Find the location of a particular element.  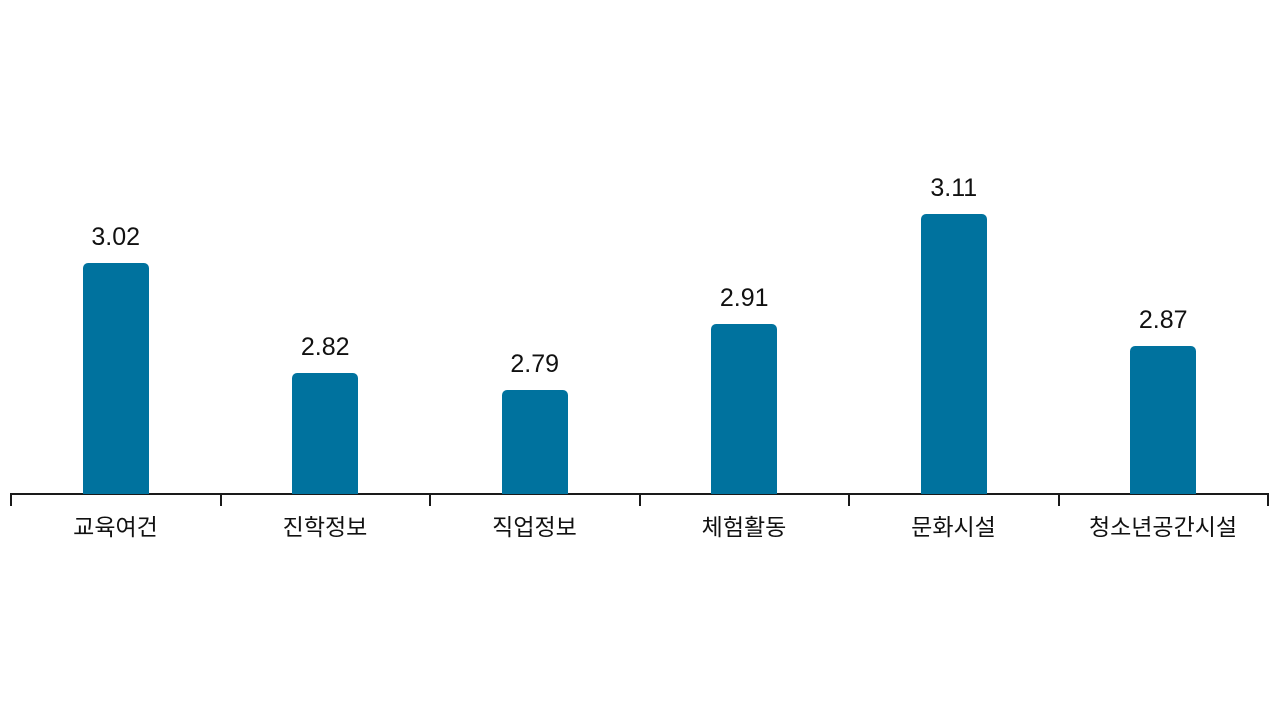

value-label: 2.79 is located at coordinates (535, 363).